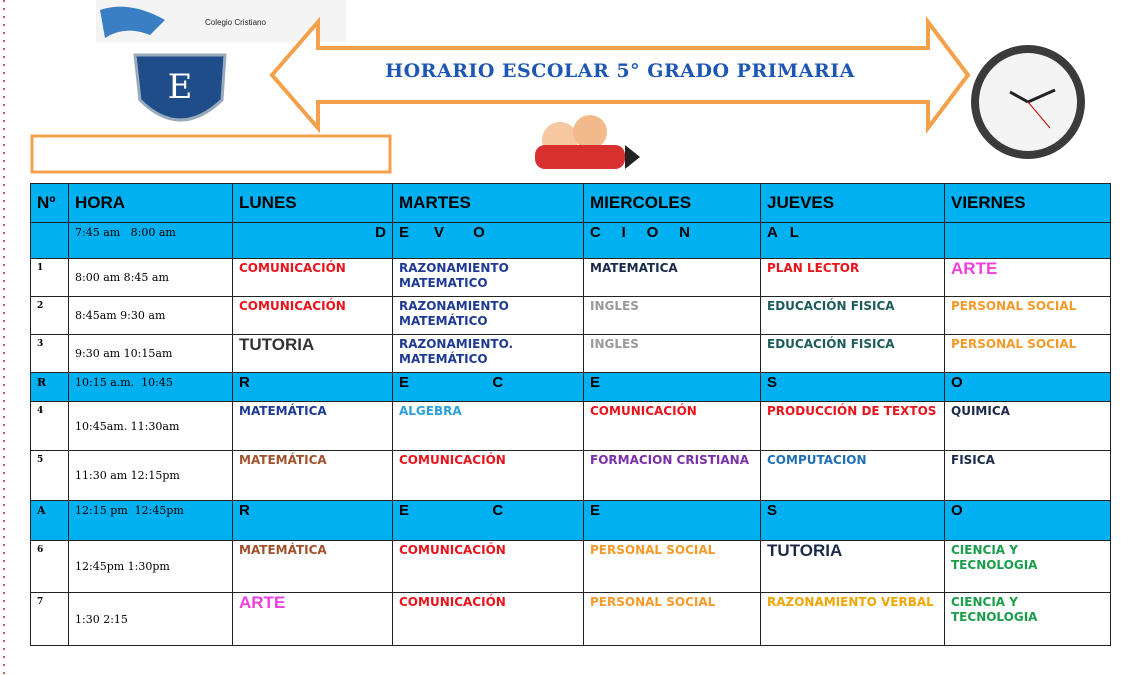 This screenshot has width=1139, height=675. What do you see at coordinates (852, 426) in the screenshot?
I see `subject: PRODUCCIÓN DE TEXTOS` at bounding box center [852, 426].